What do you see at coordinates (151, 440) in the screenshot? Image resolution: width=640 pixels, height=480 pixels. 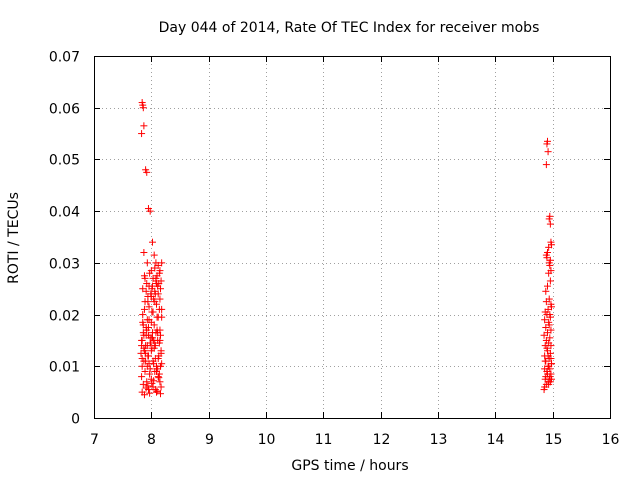 I see `x-tick-label: 8` at bounding box center [151, 440].